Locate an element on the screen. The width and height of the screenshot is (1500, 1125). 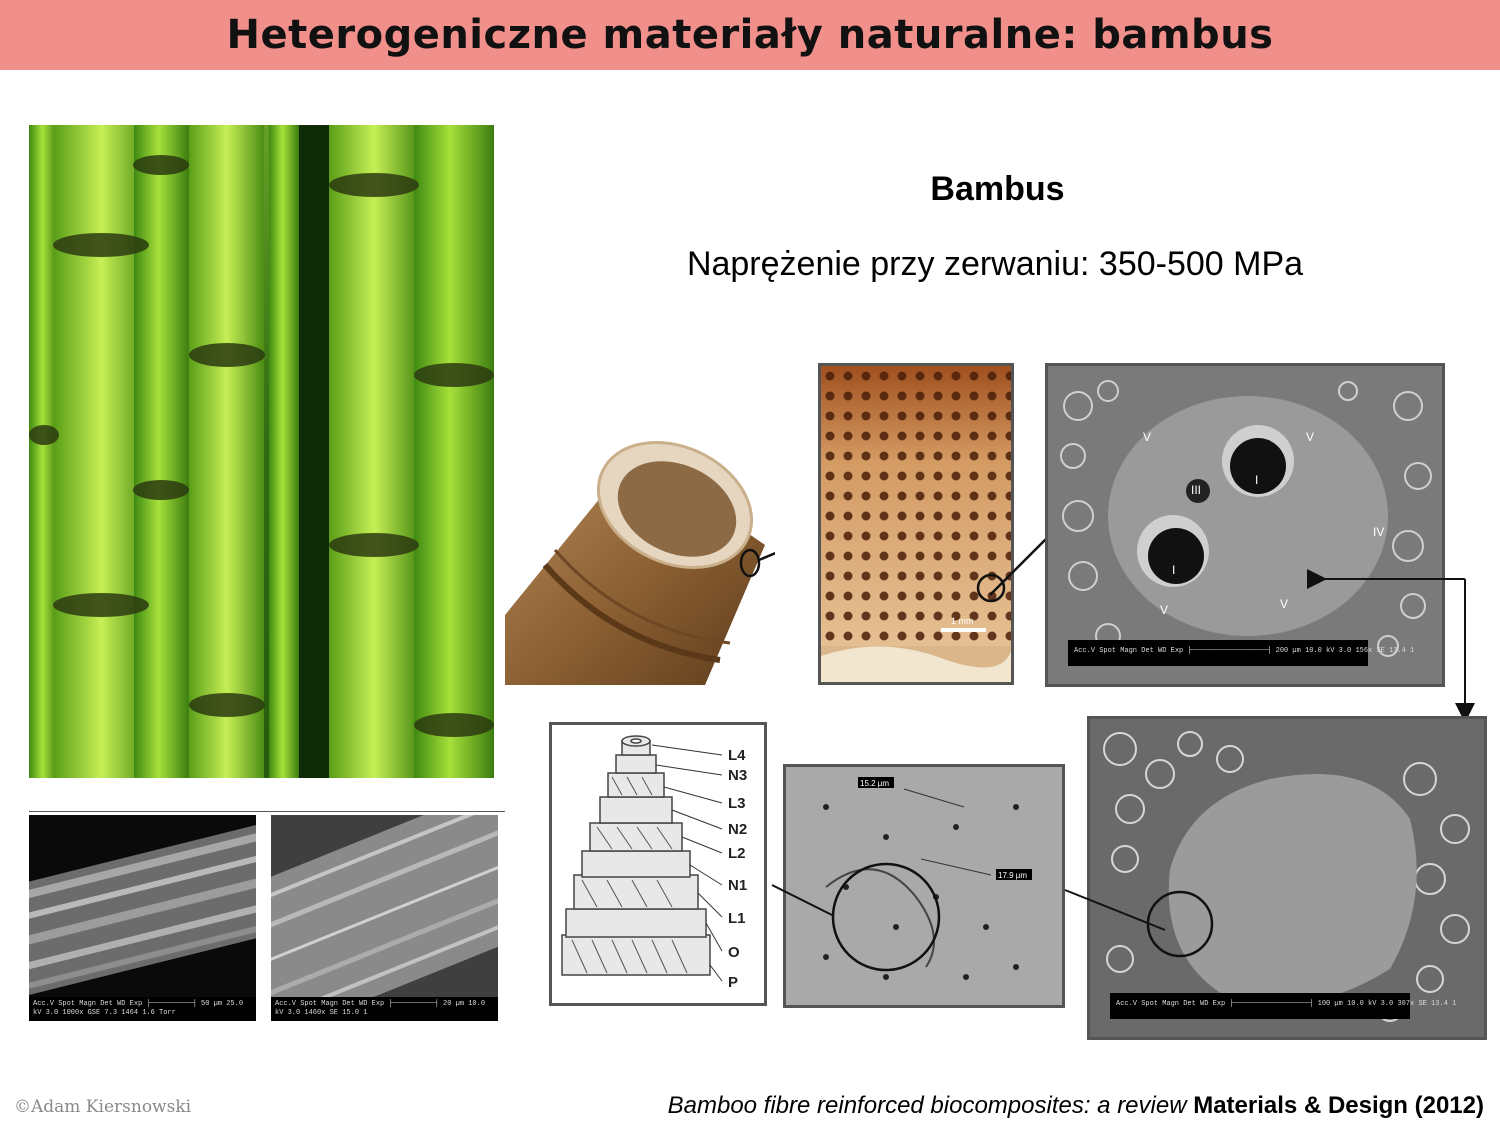
fibre-pits-art: 15.2 µm 17.9 µm is located at coordinates (924, 886).